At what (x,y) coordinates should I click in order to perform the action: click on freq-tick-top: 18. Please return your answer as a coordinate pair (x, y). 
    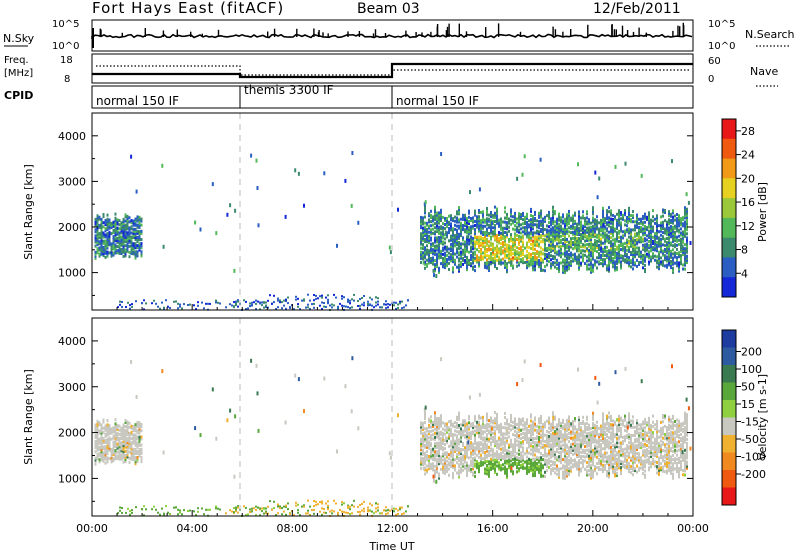
    Looking at the image, I should click on (66, 60).